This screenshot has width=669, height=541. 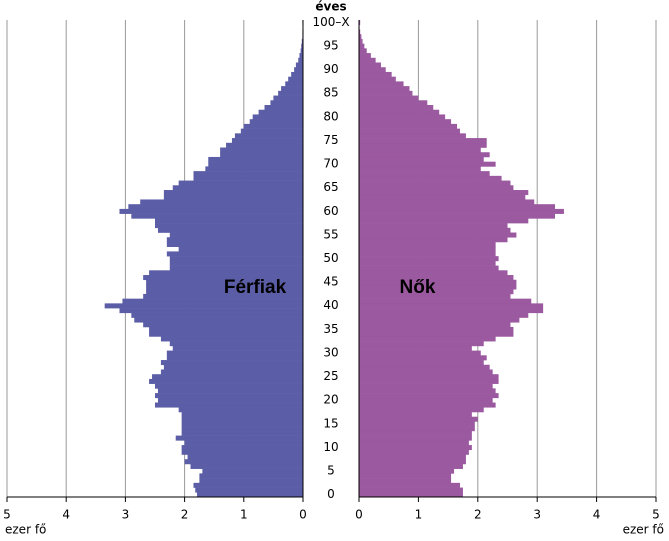 What do you see at coordinates (359, 515) in the screenshot?
I see `x-tick-label: 0` at bounding box center [359, 515].